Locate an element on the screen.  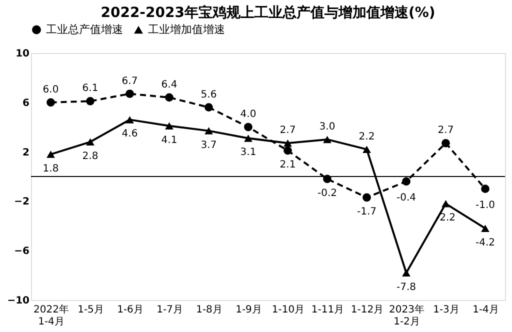
data-label: -1.7 is located at coordinates (366, 212).